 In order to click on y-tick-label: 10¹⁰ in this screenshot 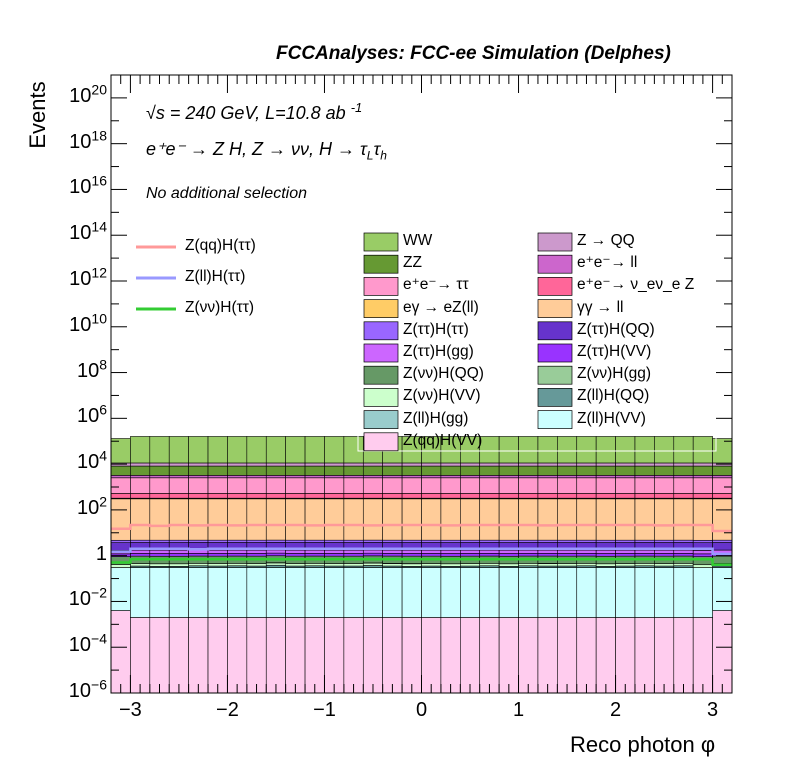, I will do `click(88, 325)`.